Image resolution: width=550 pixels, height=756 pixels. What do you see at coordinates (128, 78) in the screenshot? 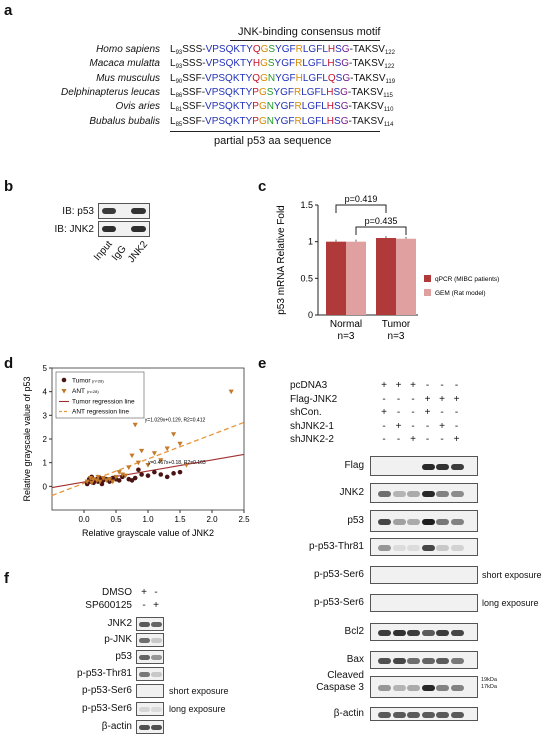
I see `species-name: Mus musculus` at bounding box center [128, 78].